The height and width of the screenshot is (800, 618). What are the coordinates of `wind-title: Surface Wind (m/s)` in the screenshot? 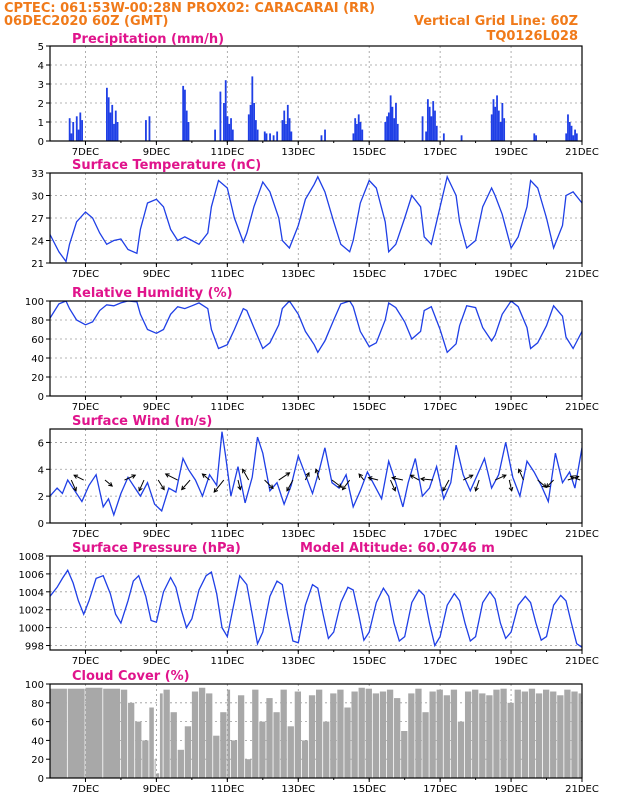 It's located at (142, 421).